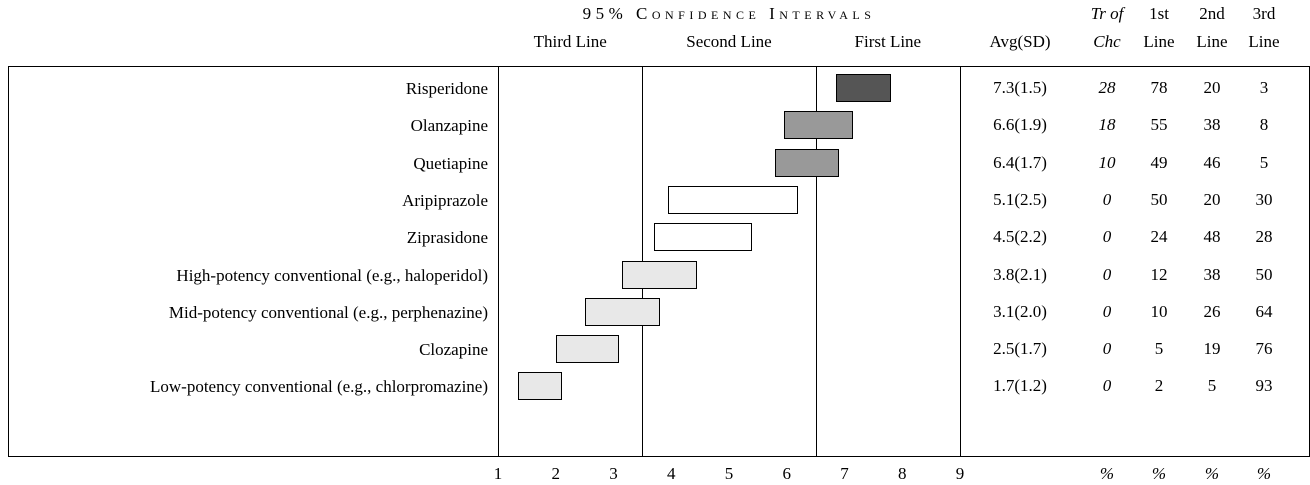 The height and width of the screenshot is (485, 1310). What do you see at coordinates (8, 261) in the screenshot?
I see `frame-left` at bounding box center [8, 261].